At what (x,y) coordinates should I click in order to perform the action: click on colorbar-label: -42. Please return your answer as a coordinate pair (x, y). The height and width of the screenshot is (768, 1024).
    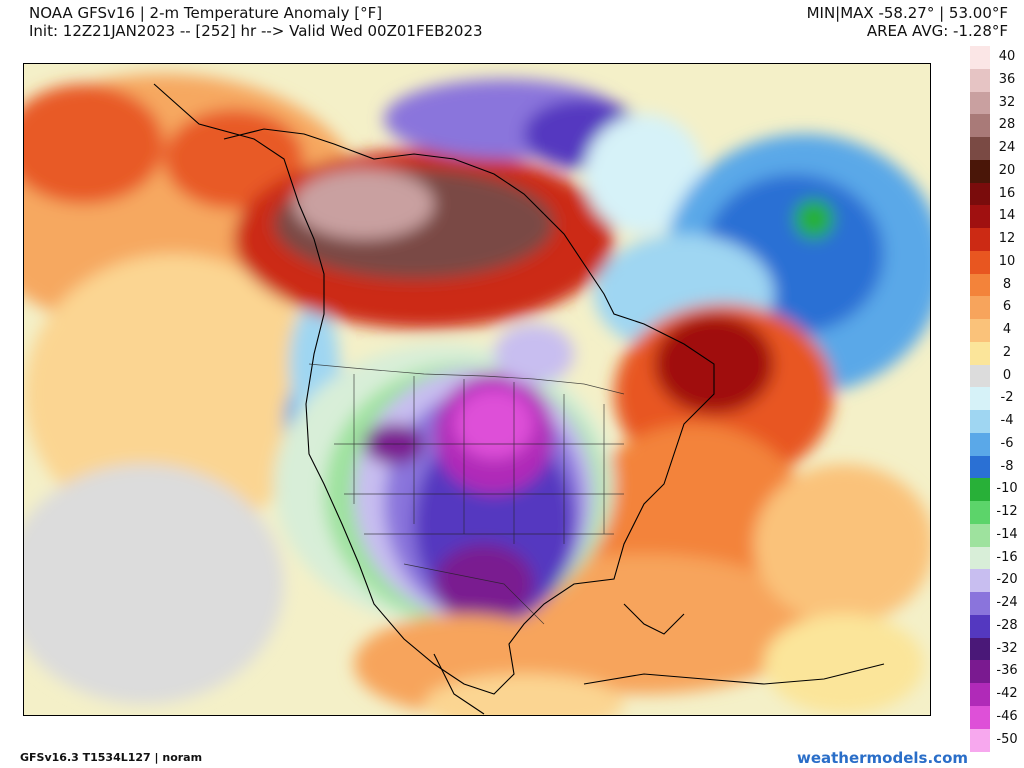
    Looking at the image, I should click on (1007, 693).